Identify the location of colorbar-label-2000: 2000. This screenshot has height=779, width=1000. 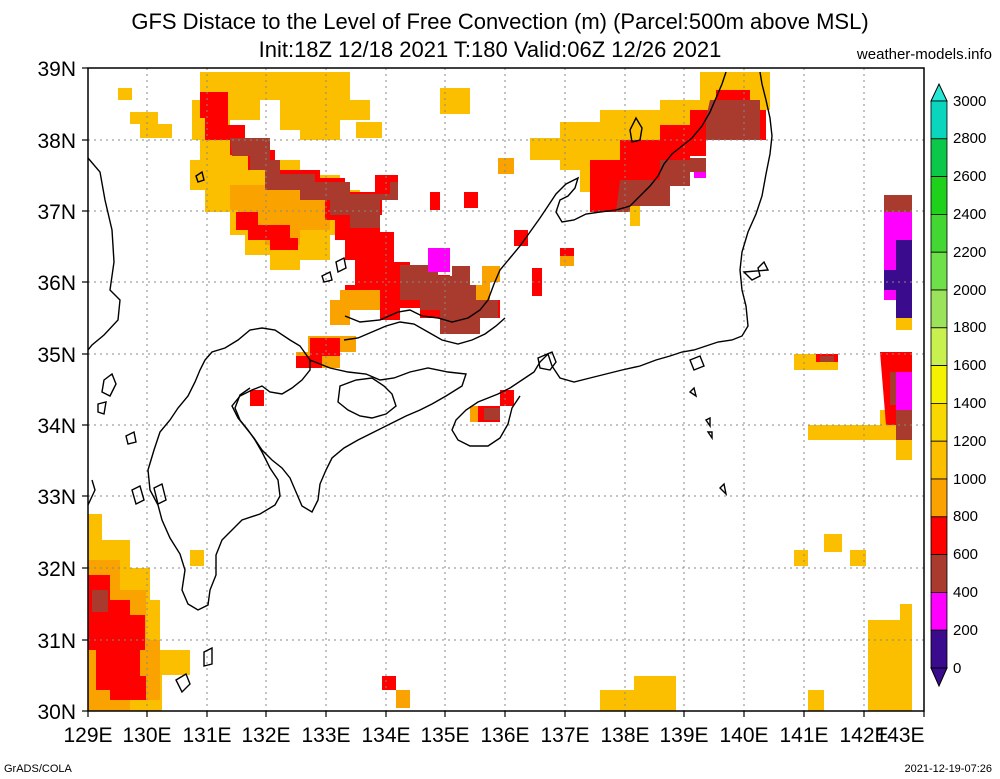
(969, 290).